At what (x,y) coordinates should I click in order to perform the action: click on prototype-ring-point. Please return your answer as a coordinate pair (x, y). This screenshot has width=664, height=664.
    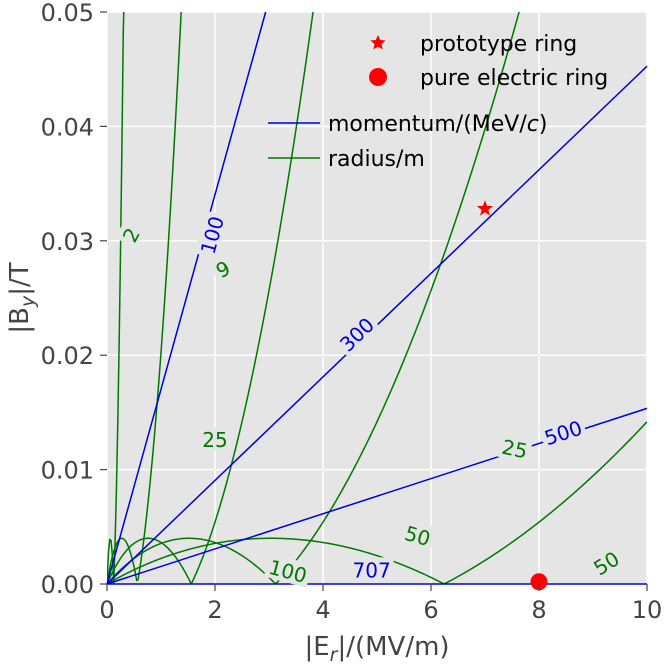
    Looking at the image, I should click on (485, 208).